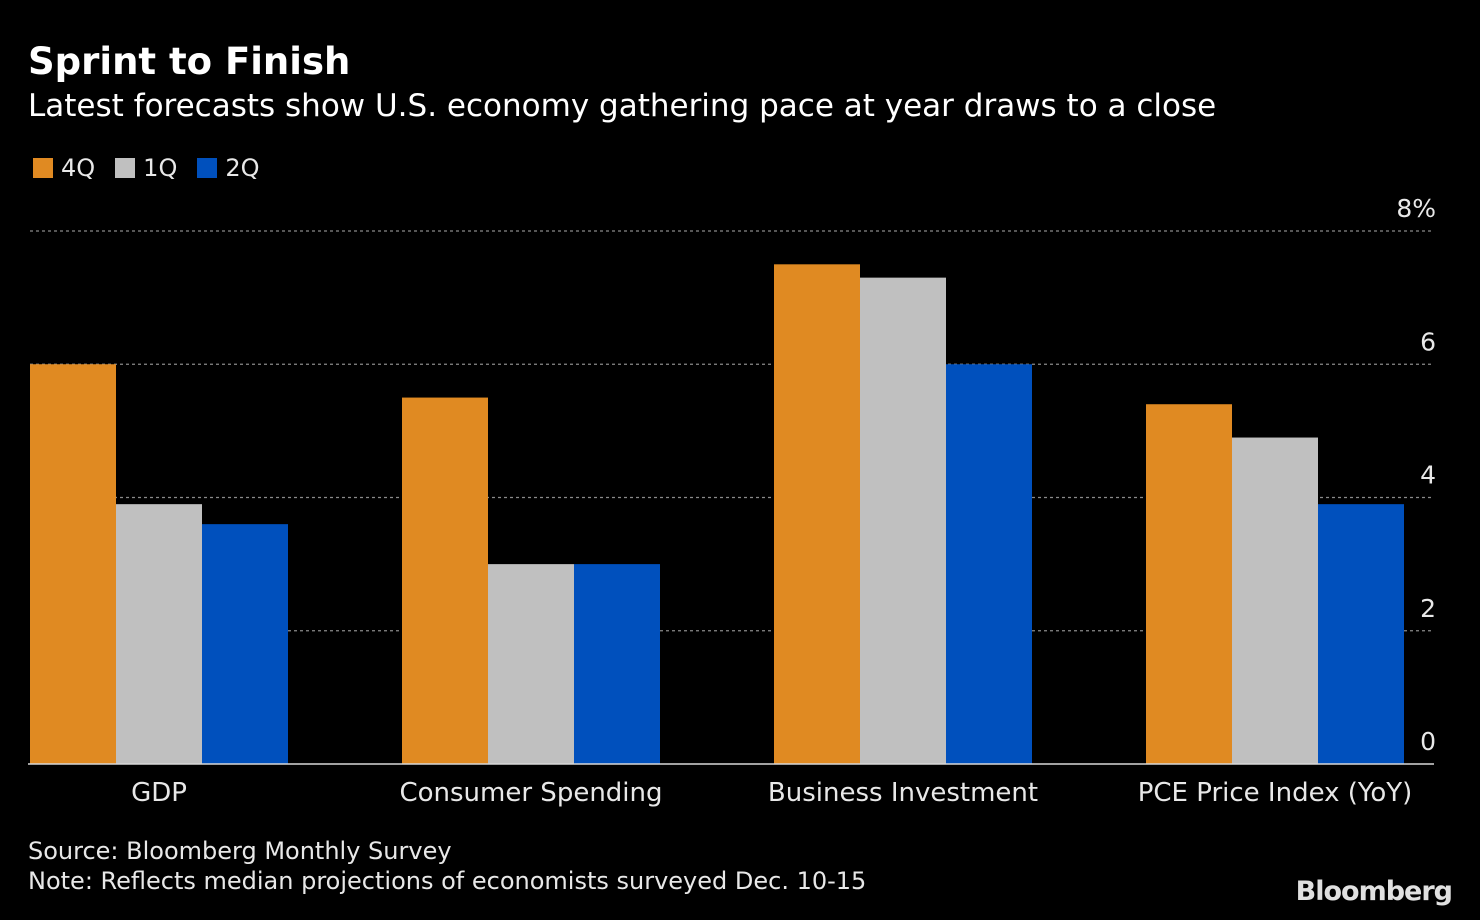 Image resolution: width=1480 pixels, height=920 pixels. Describe the element at coordinates (242, 168) in the screenshot. I see `legend-label-2q: 2Q` at that location.